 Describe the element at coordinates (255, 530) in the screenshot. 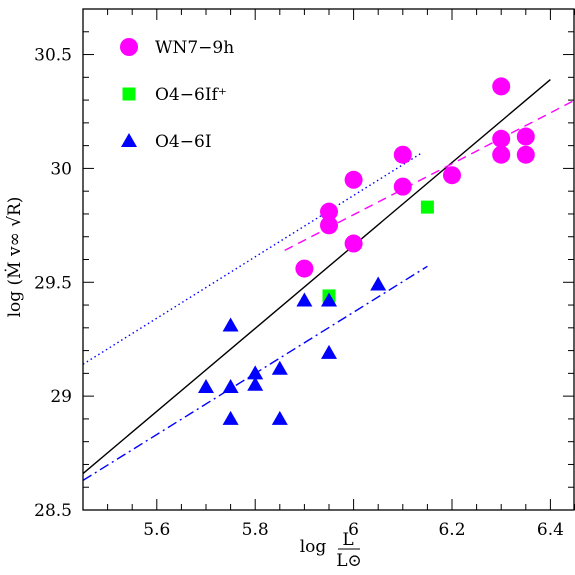

I see `x-tick-label: 5.8` at that location.